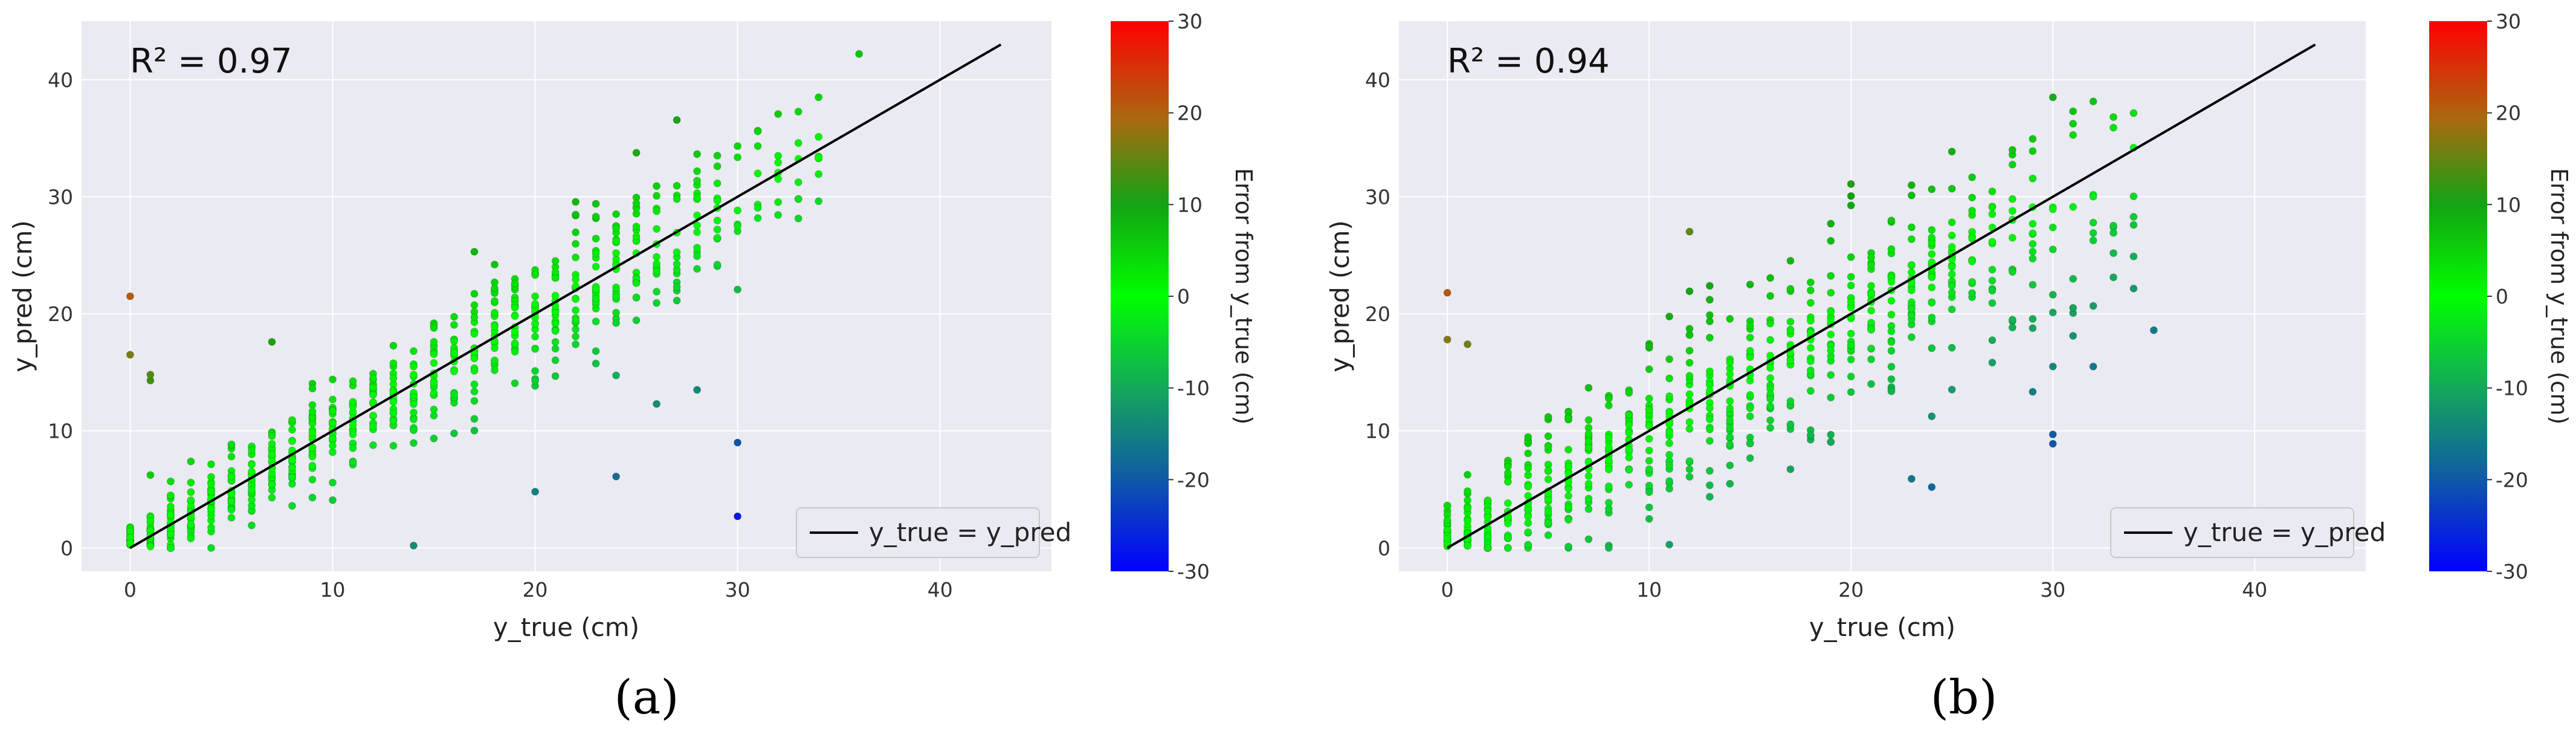 Image resolution: width=2576 pixels, height=737 pixels. Describe the element at coordinates (61, 197) in the screenshot. I see `y-tick-label: 30` at that location.